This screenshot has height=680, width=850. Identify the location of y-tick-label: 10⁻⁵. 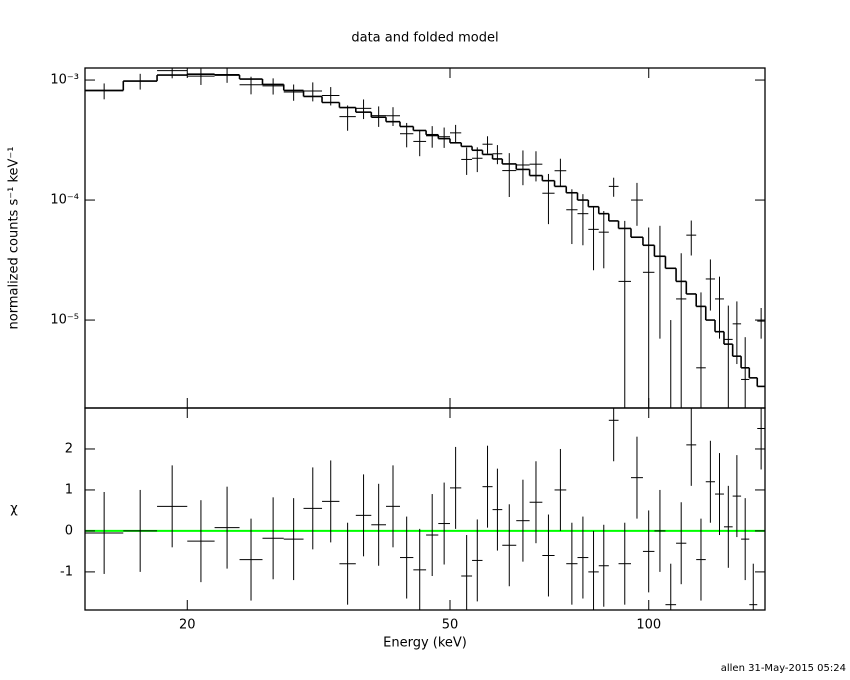
(64, 320).